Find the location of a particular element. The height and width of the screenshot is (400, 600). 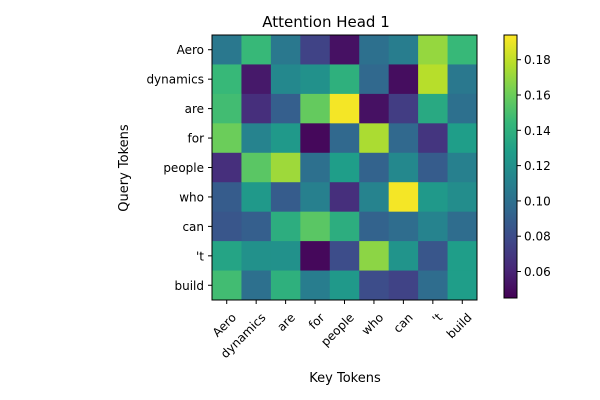

colorbar-ticks: 0.06 0.08 0.10 0.12 0.14 0.16 0.18 is located at coordinates (534, 166).